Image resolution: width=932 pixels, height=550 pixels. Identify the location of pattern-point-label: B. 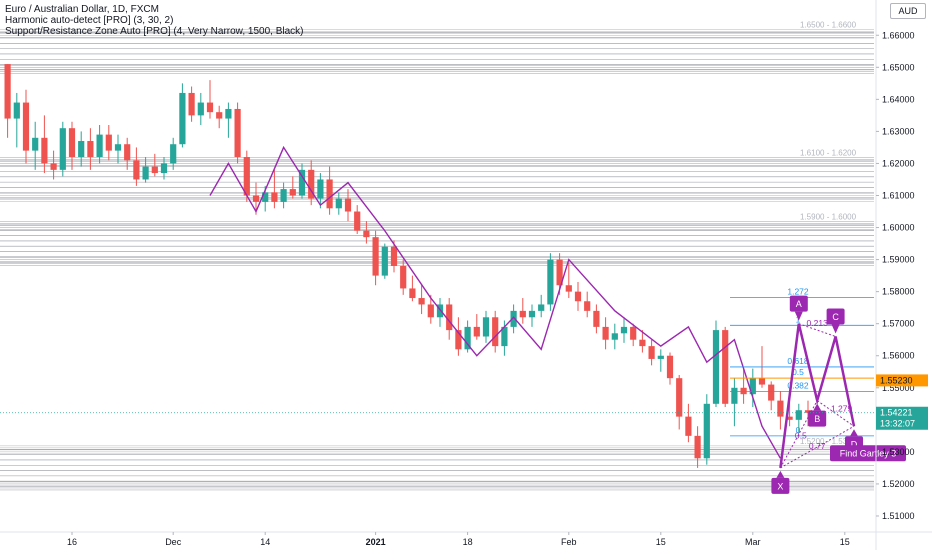
(817, 419).